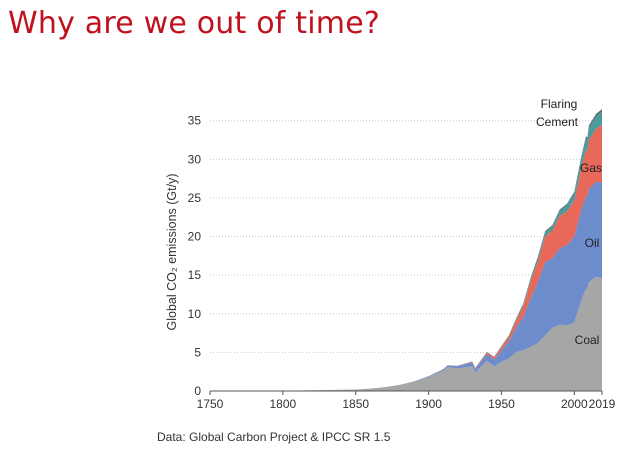 The width and height of the screenshot is (625, 456). What do you see at coordinates (602, 404) in the screenshot?
I see `x-tick-label-2019: 2019` at bounding box center [602, 404].